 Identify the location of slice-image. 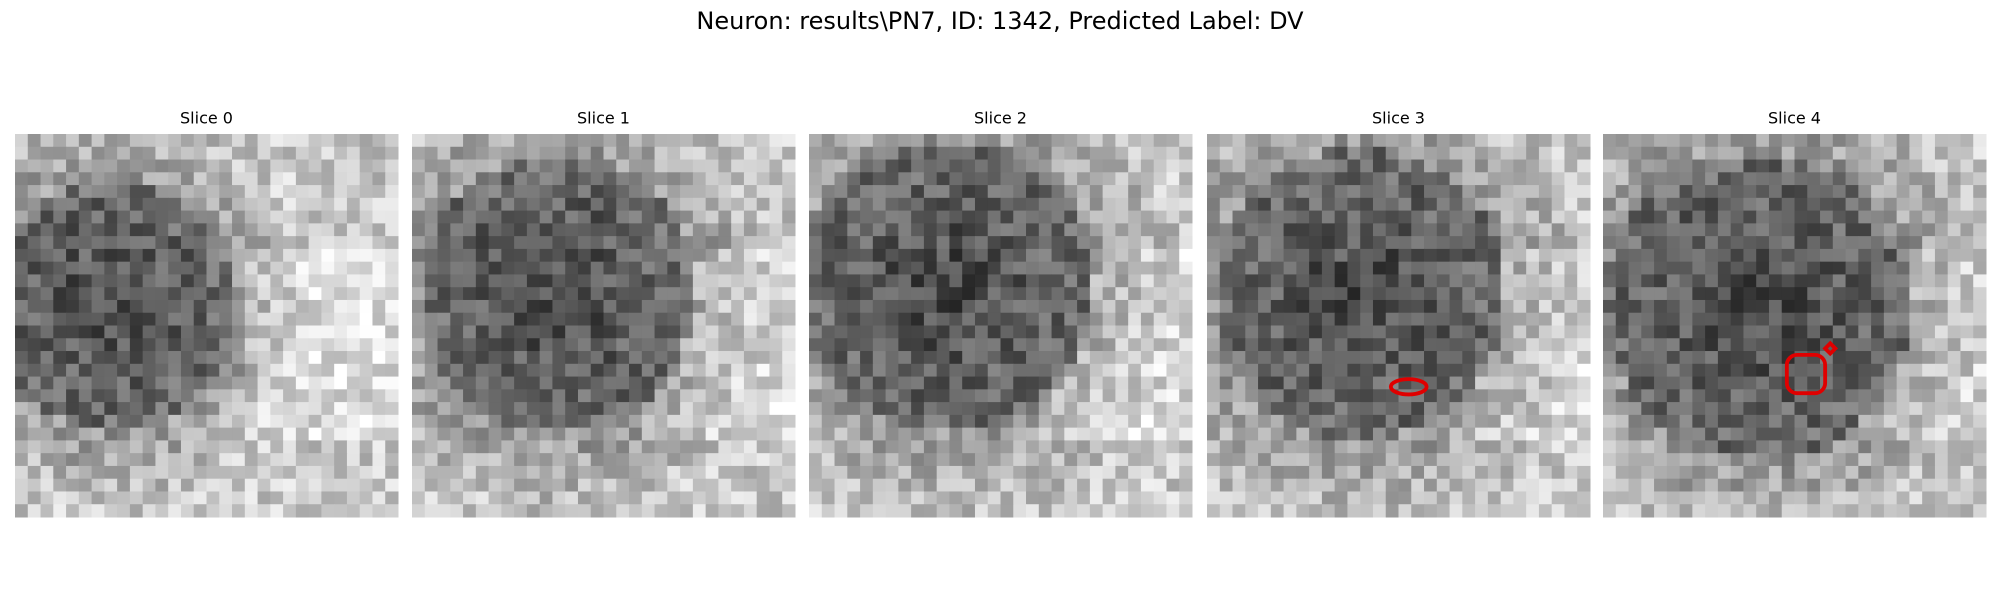
(1001, 326).